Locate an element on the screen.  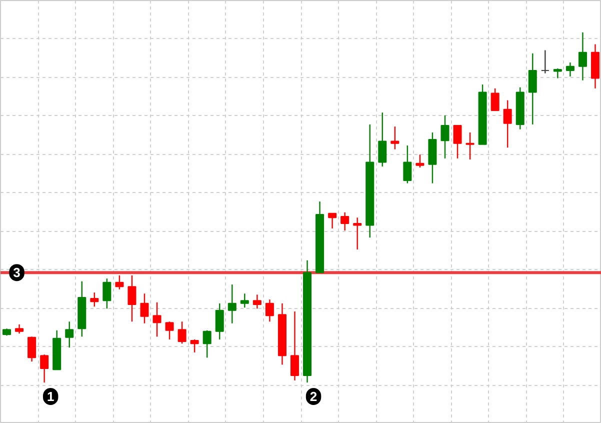
annotation: 3 is located at coordinates (16, 272).